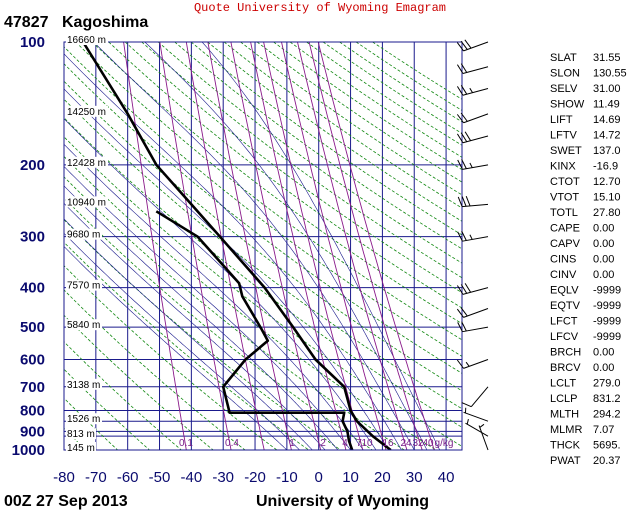  Describe the element at coordinates (610, 74) in the screenshot. I see `index-value: 130.55` at that location.